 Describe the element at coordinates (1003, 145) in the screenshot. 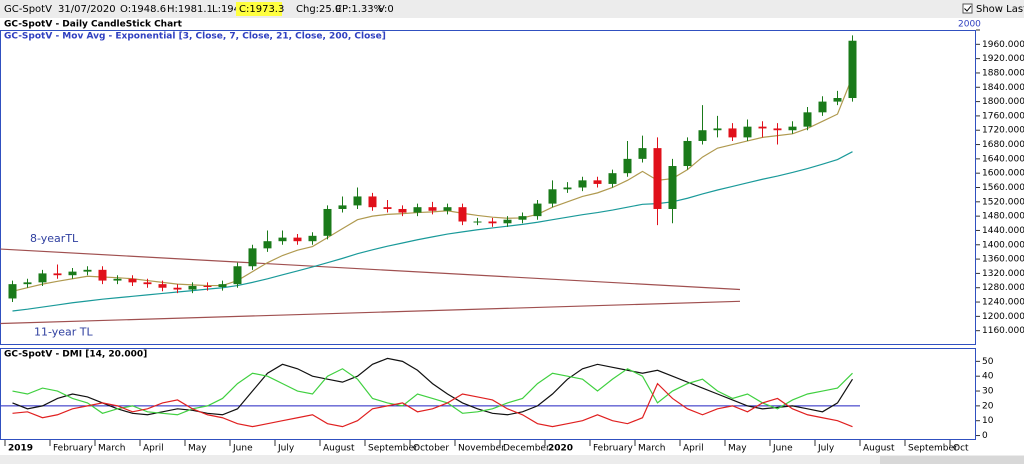

I see `y-tick-label: 1680.000` at that location.